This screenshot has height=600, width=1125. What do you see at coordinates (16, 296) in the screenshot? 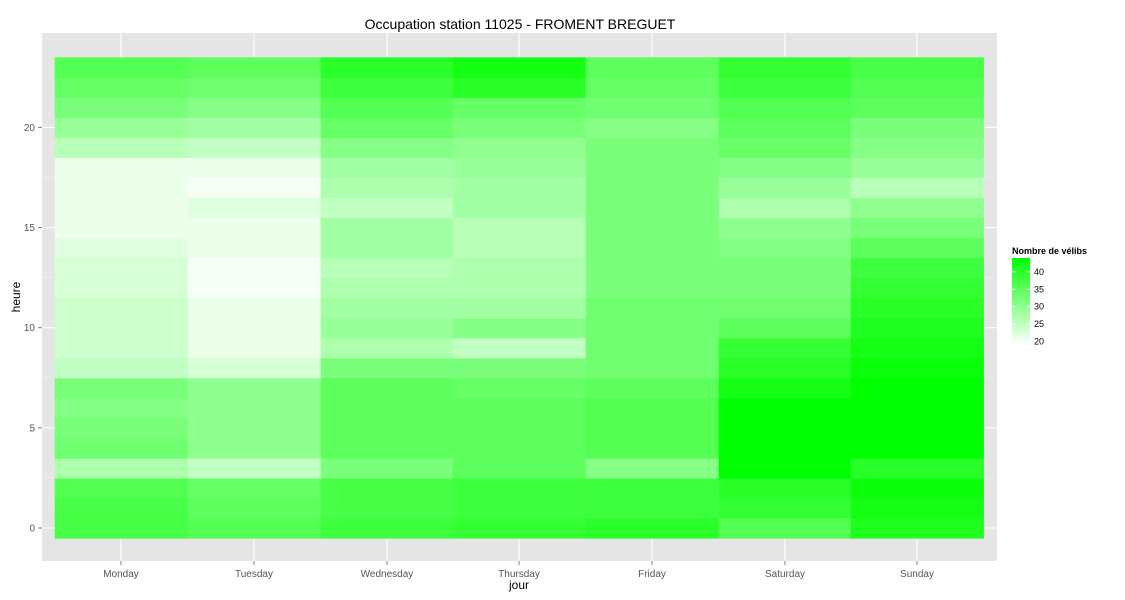
I see `y-axis-title: heure` at bounding box center [16, 296].